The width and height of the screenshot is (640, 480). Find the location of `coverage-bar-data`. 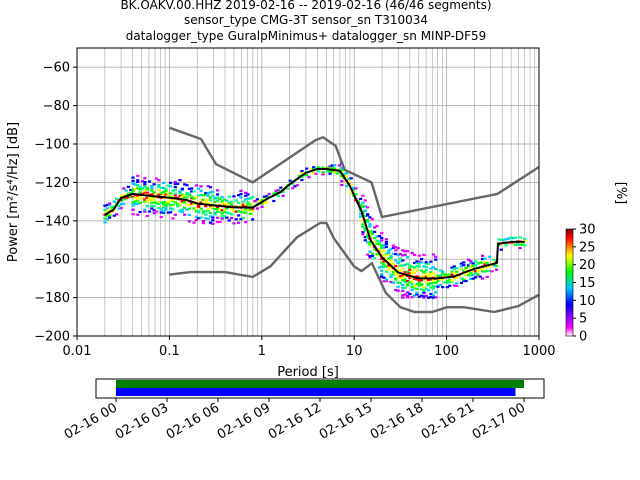

coverage-bar-data is located at coordinates (320, 384).